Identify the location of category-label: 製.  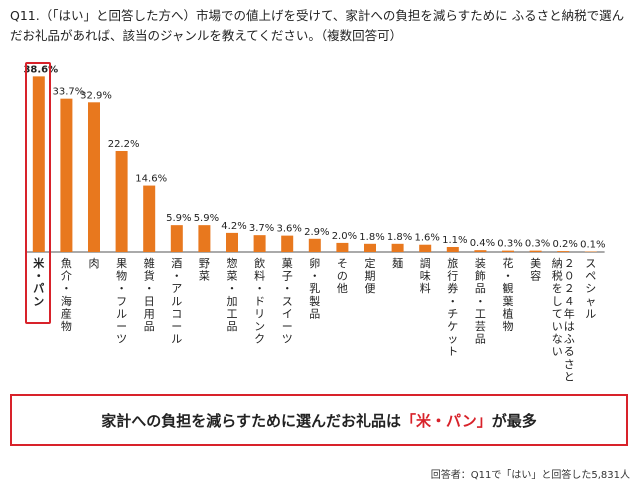
(314, 301).